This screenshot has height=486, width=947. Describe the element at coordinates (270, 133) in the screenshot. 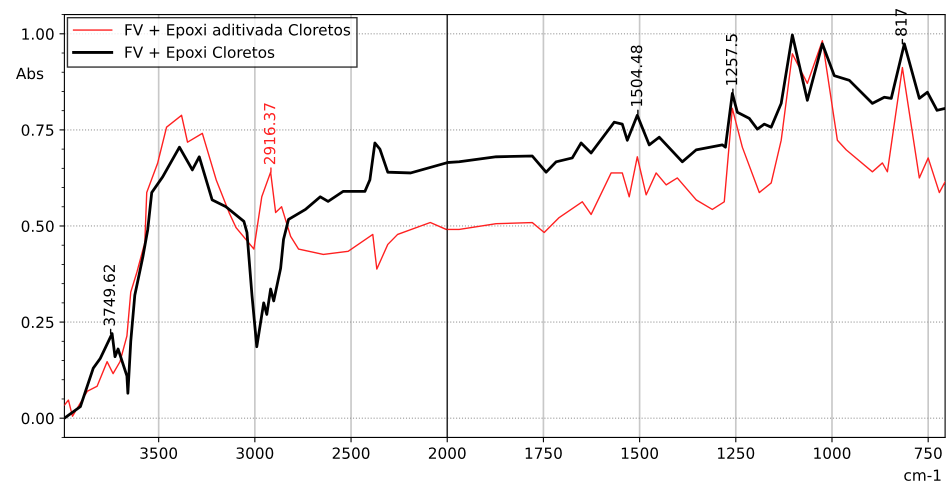

I see `annotation: 2916.37` at that location.